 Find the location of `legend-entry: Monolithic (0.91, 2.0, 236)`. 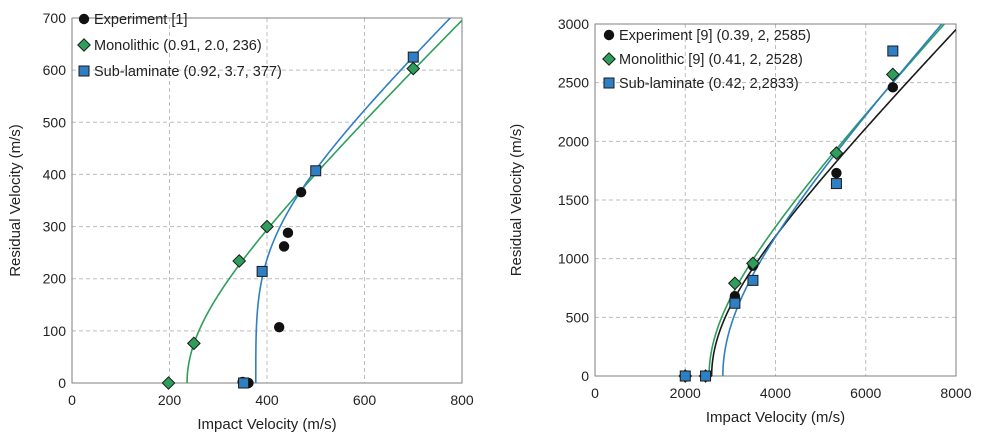

legend-entry: Monolithic (0.91, 2.0, 236) is located at coordinates (169, 46).